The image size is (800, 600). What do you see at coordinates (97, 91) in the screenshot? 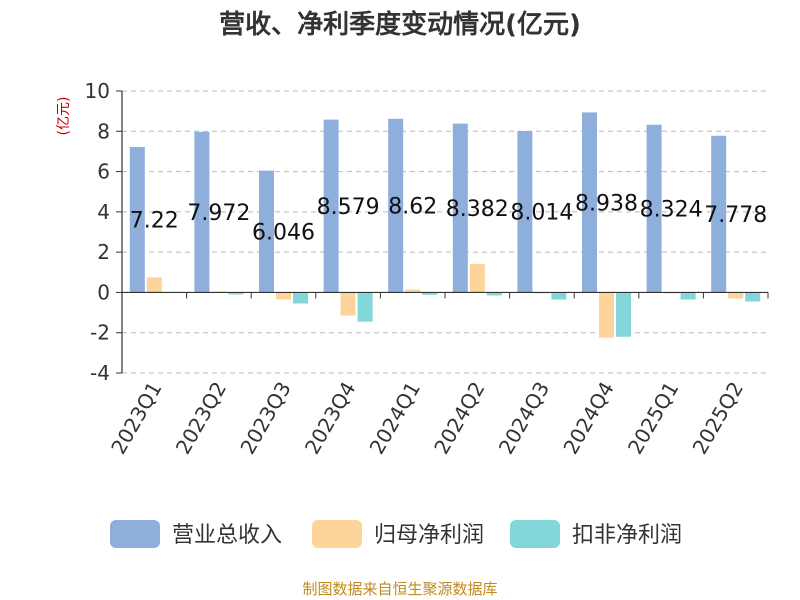
I see `y-tick-label: 10` at bounding box center [97, 91].